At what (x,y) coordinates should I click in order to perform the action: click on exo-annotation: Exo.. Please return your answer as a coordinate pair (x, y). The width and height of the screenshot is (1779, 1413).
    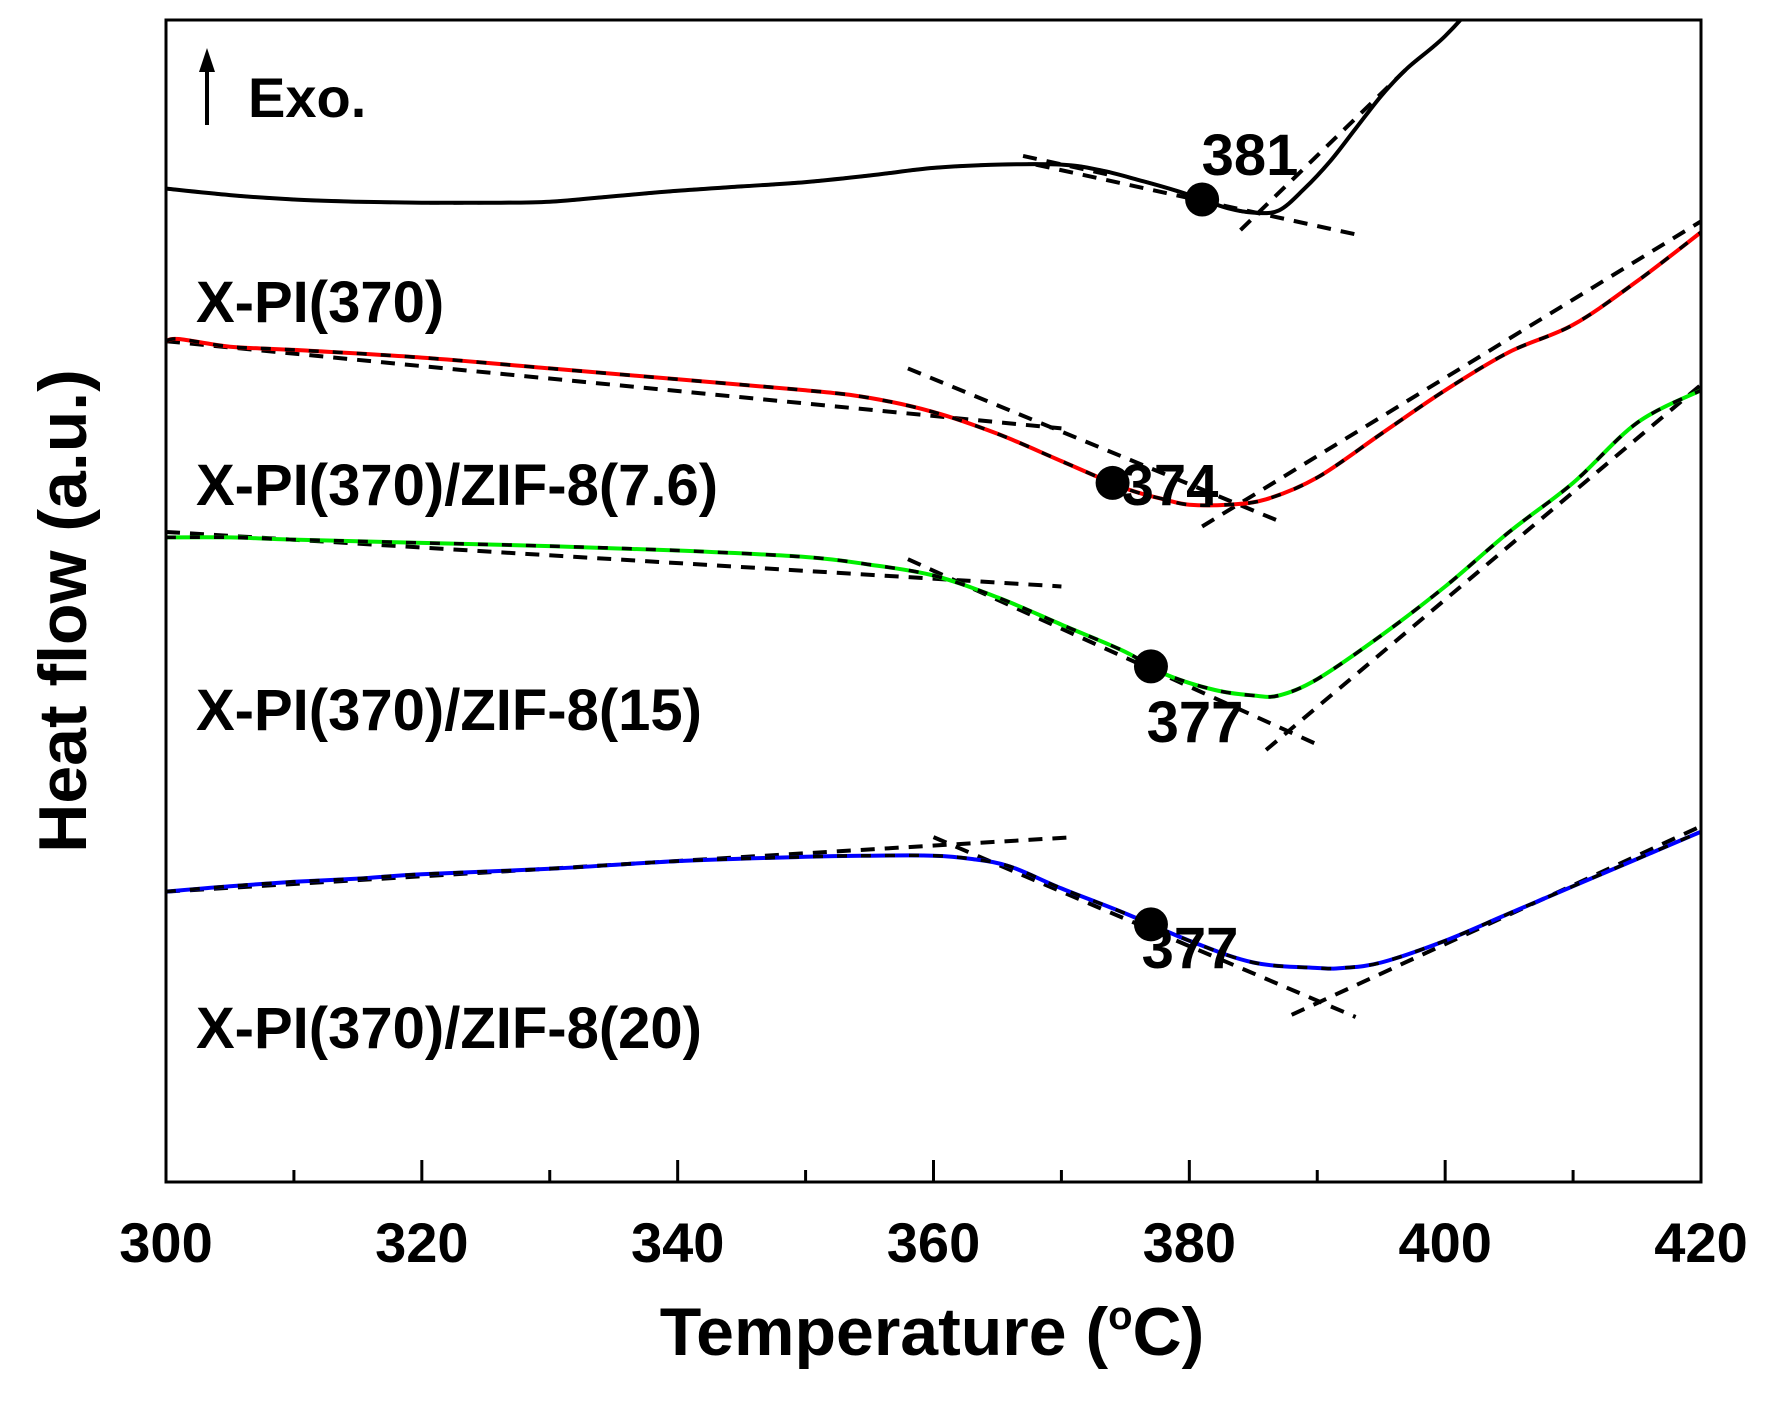
    Looking at the image, I should click on (282, 88).